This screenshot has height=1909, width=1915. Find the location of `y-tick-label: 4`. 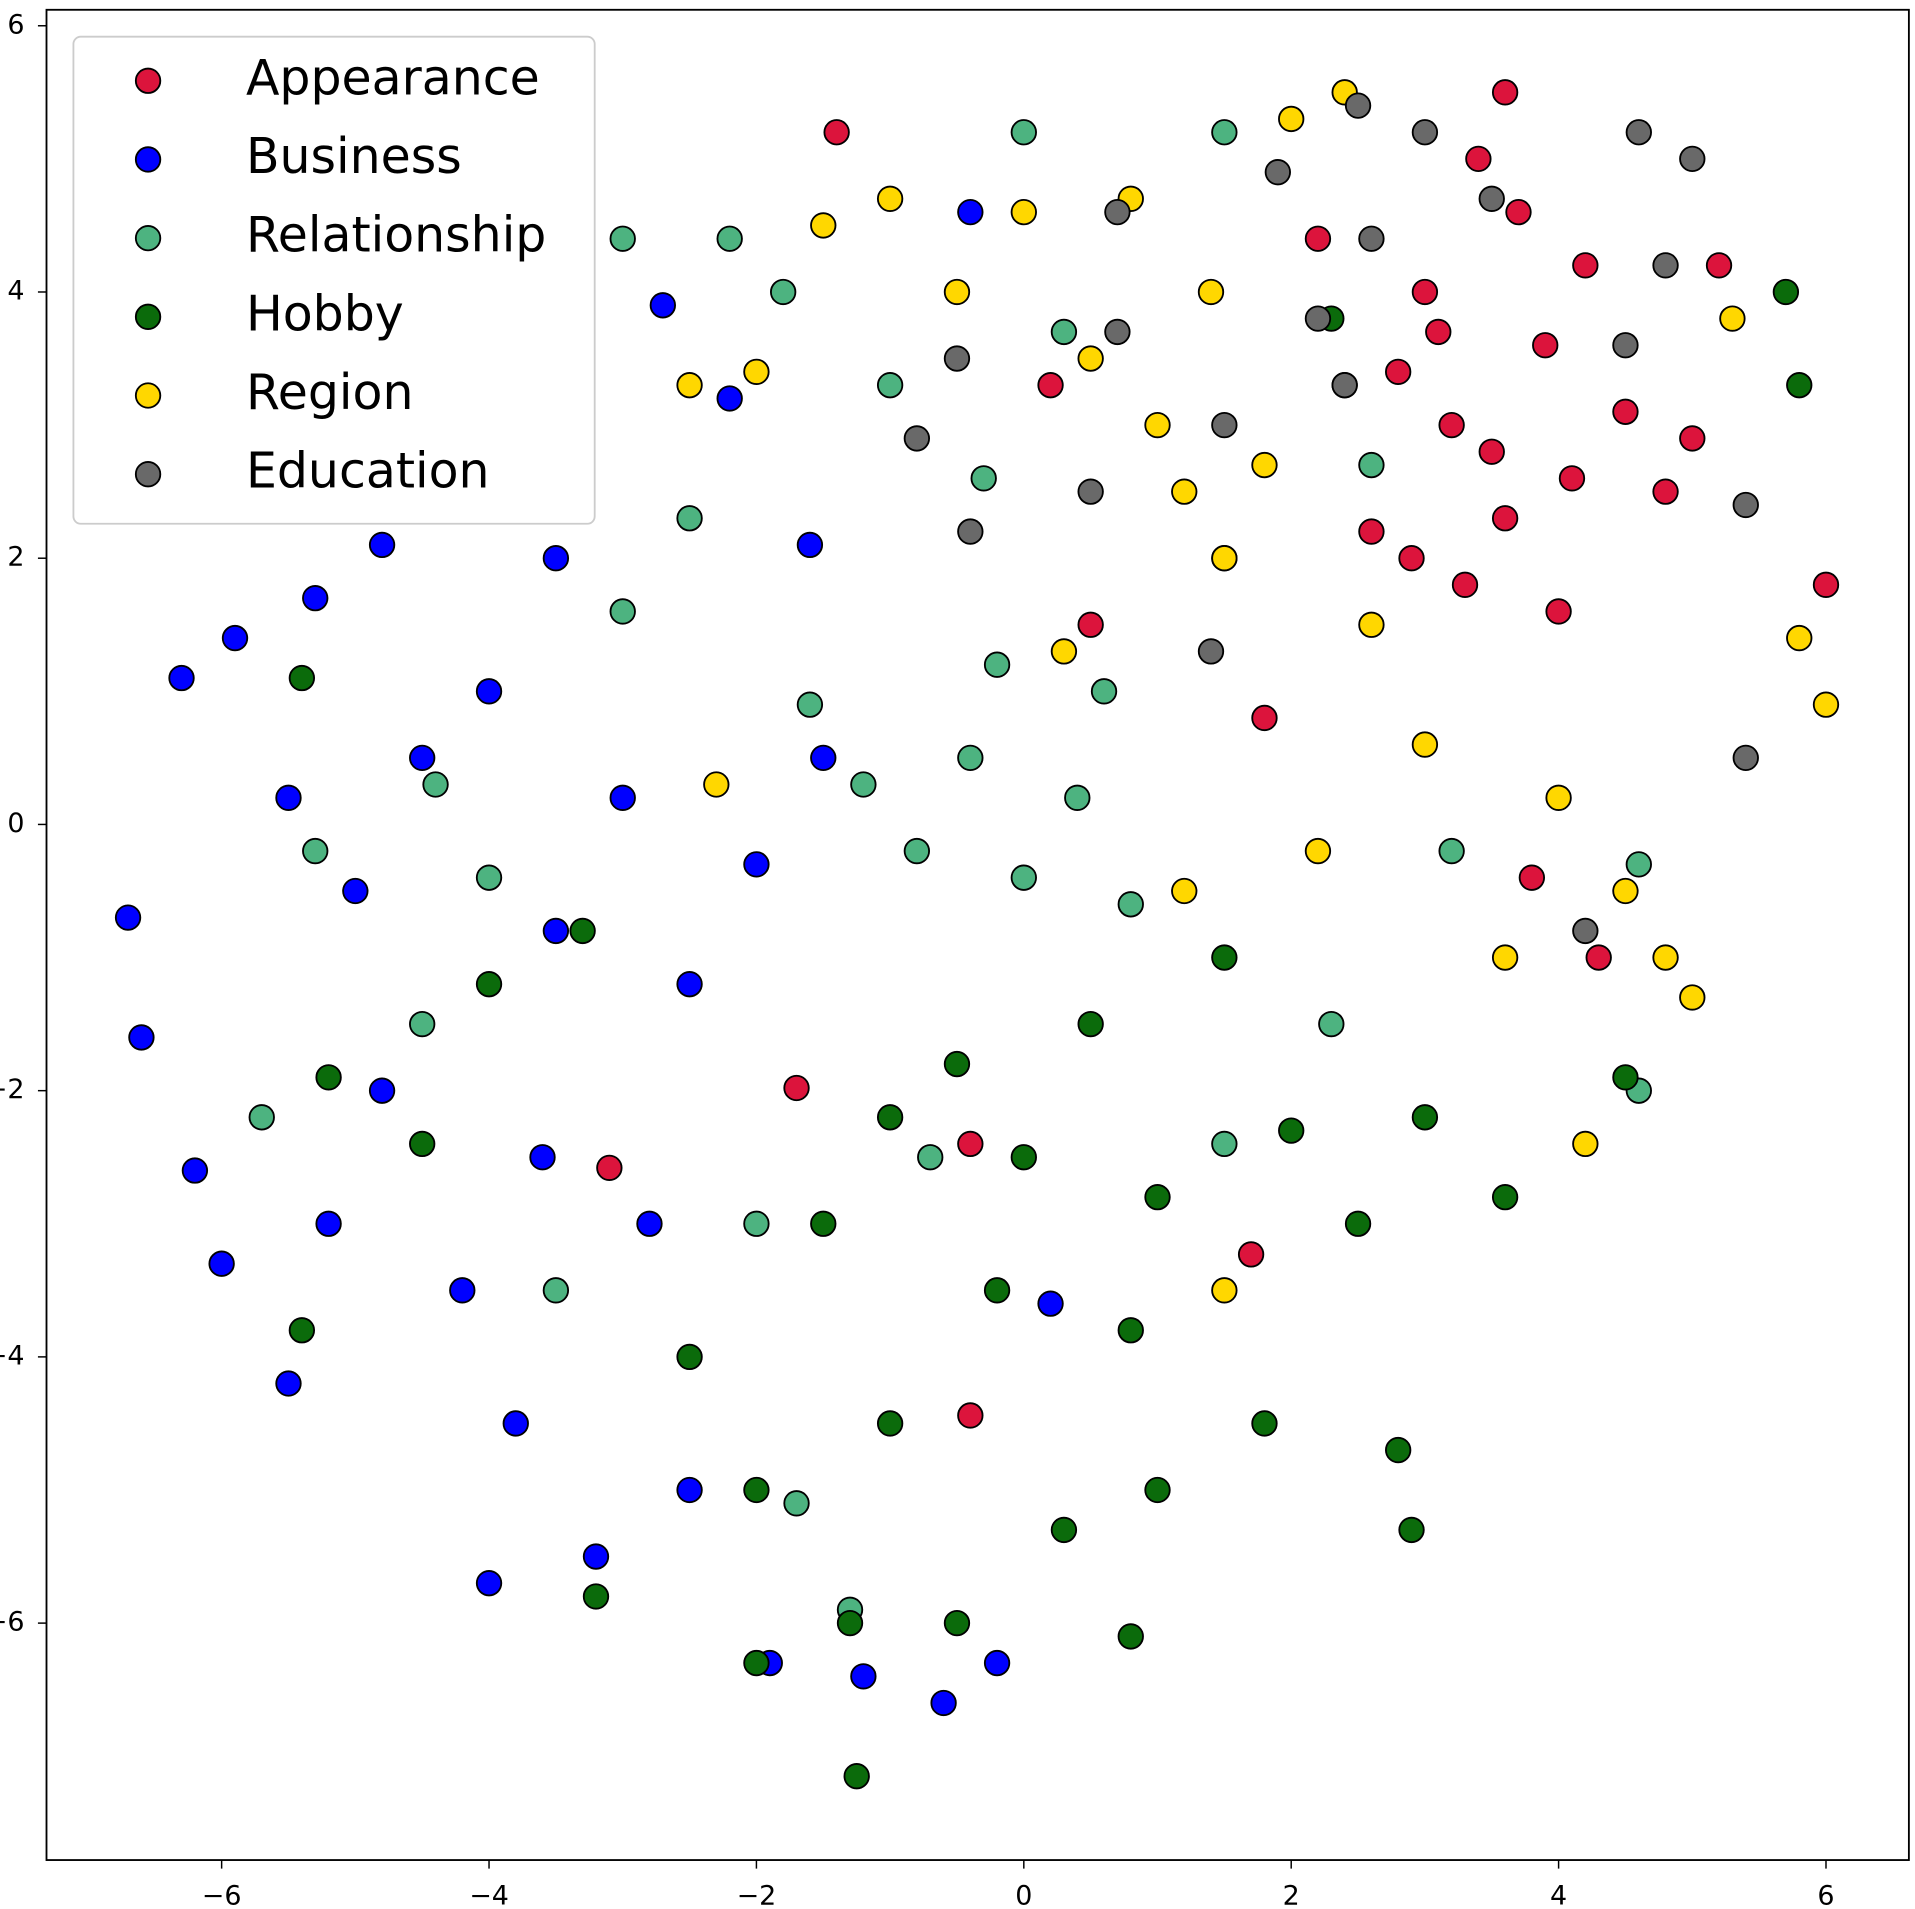

y-tick-label: 4 is located at coordinates (15, 290).